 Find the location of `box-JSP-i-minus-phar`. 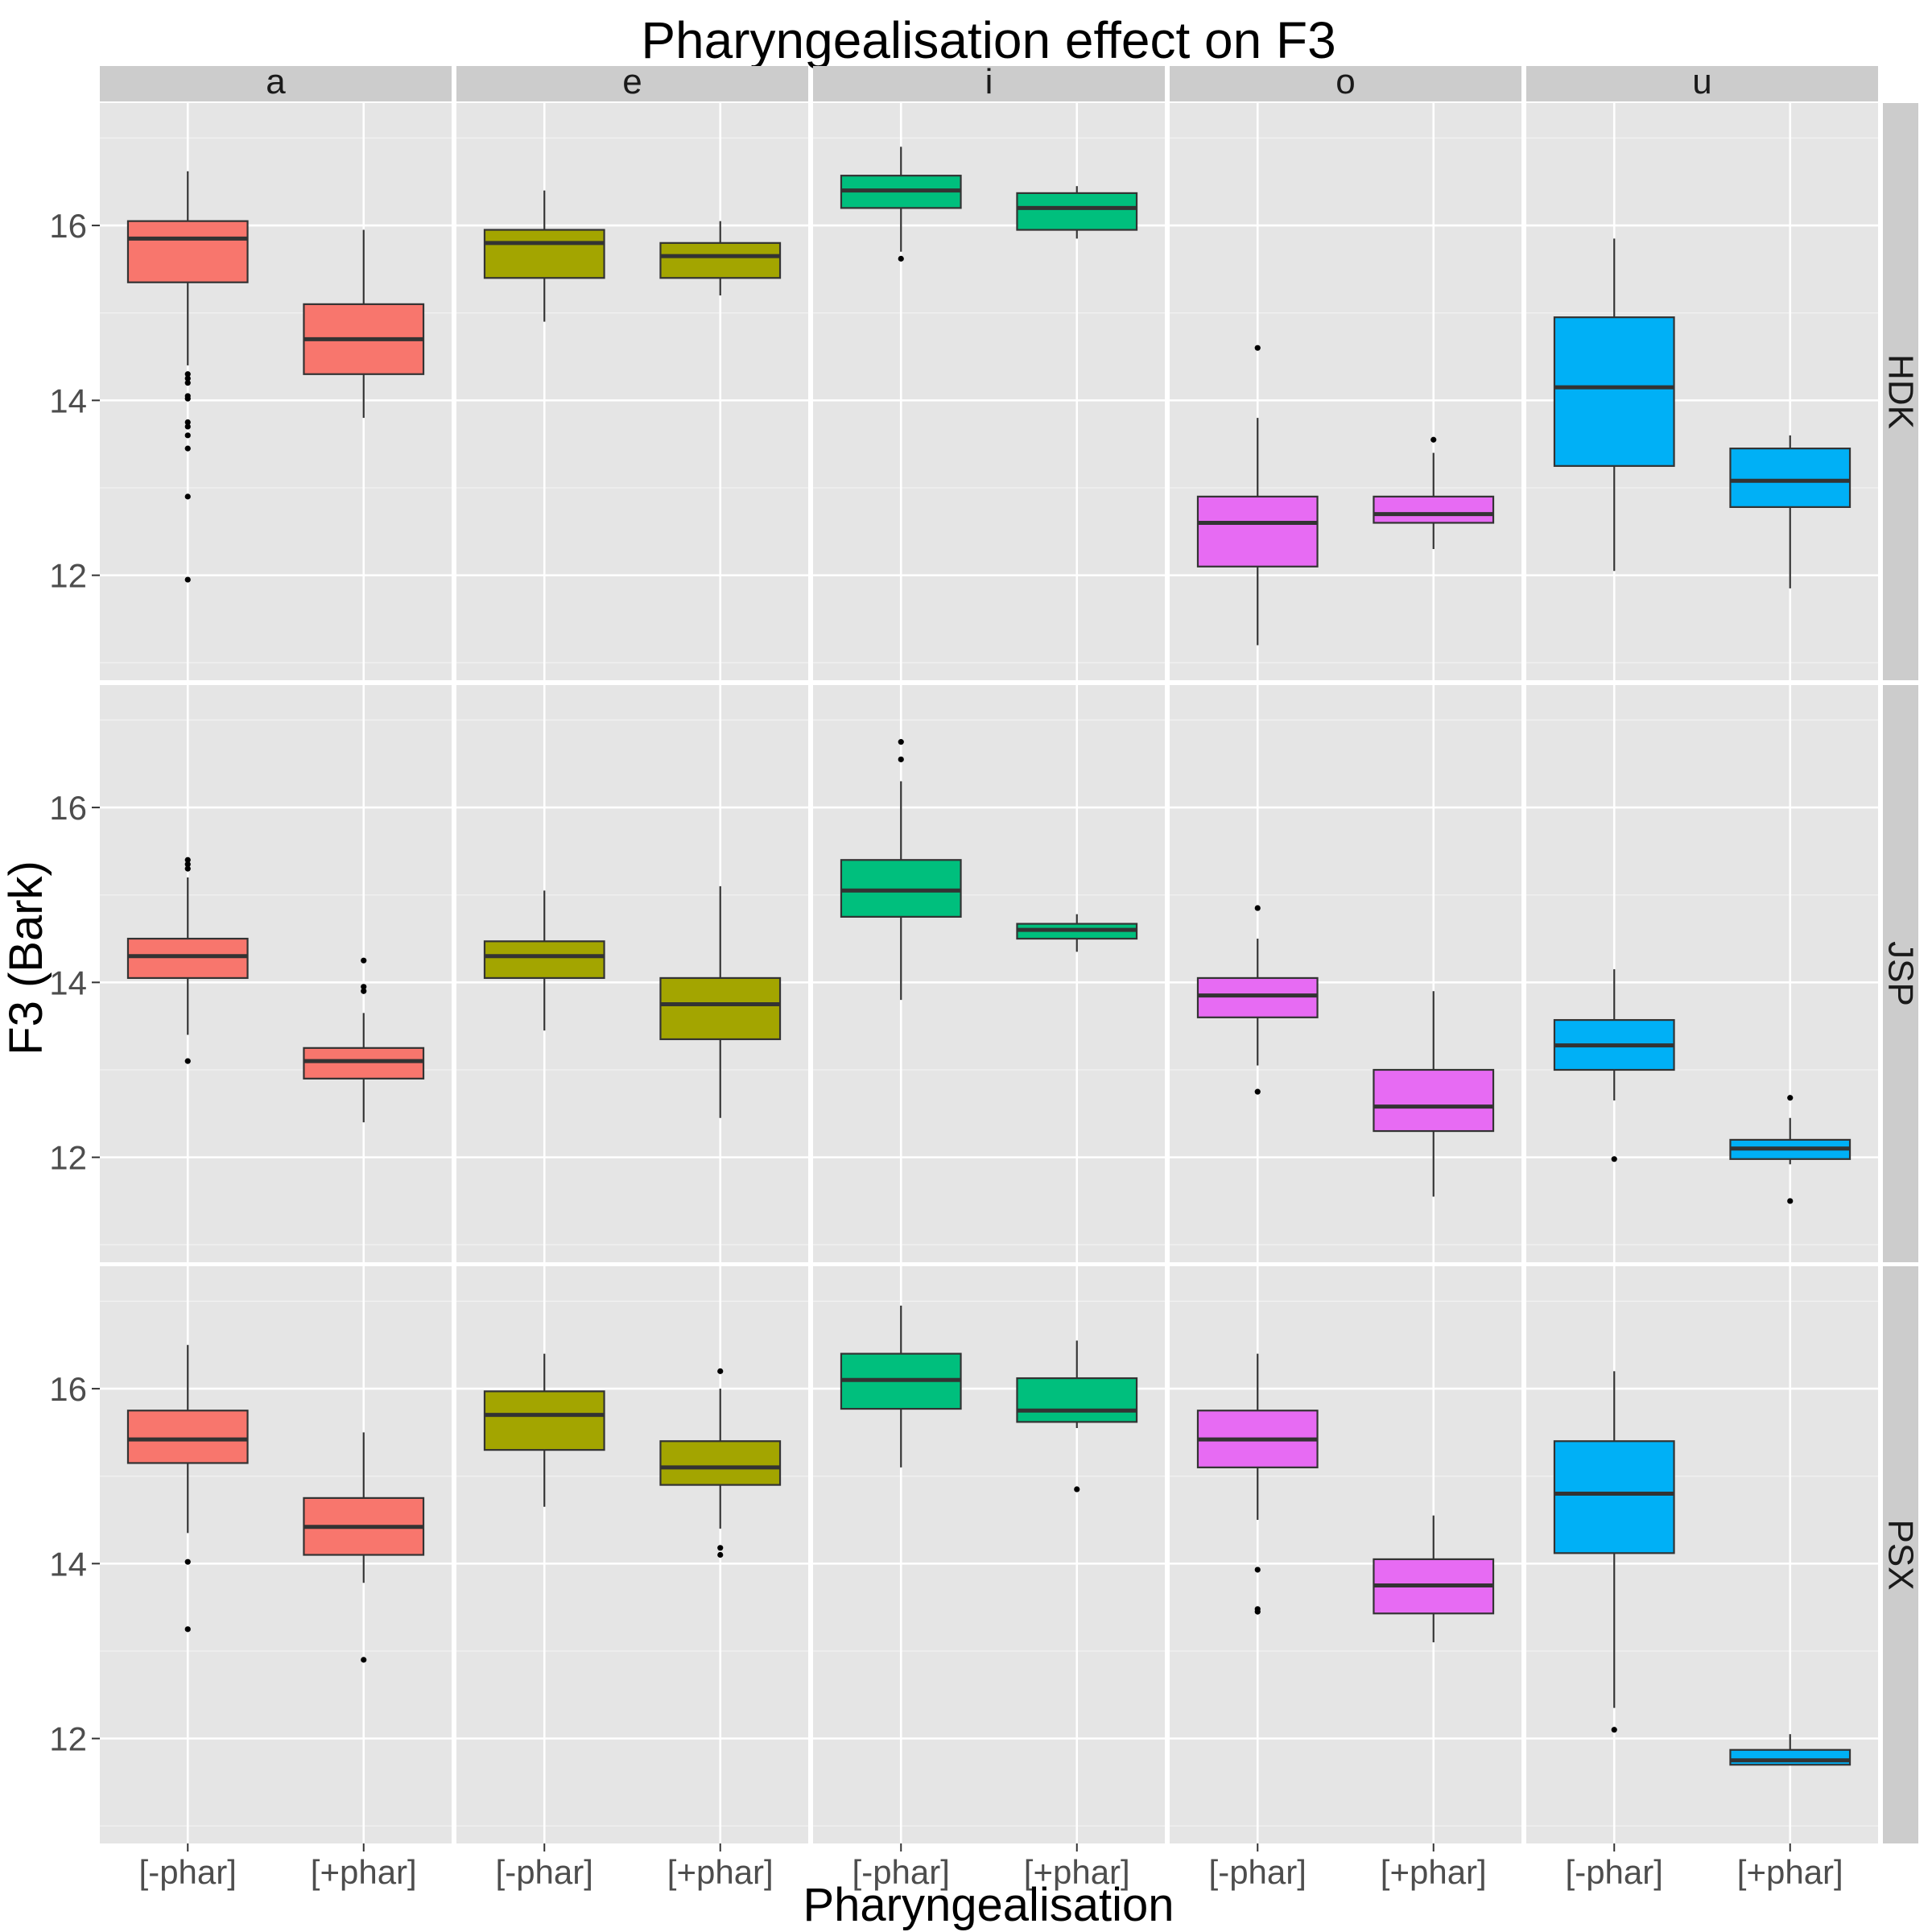

box-JSP-i-minus-phar is located at coordinates (901, 870).